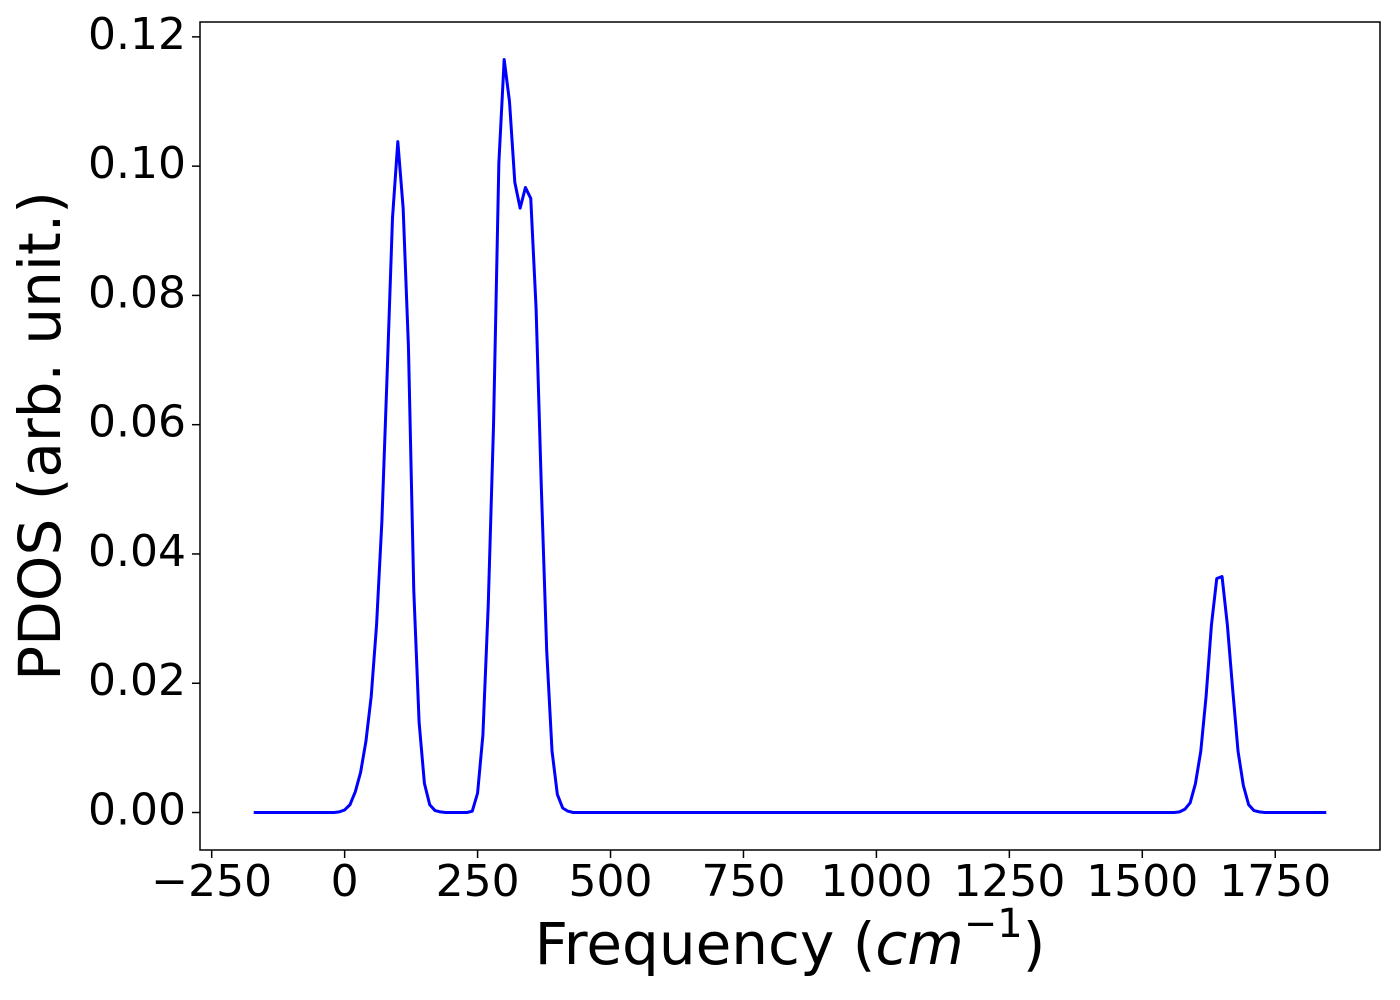 The height and width of the screenshot is (1000, 1400). What do you see at coordinates (40, 436) in the screenshot?
I see `y-axis-label: PDOS (arb. unit.)` at bounding box center [40, 436].